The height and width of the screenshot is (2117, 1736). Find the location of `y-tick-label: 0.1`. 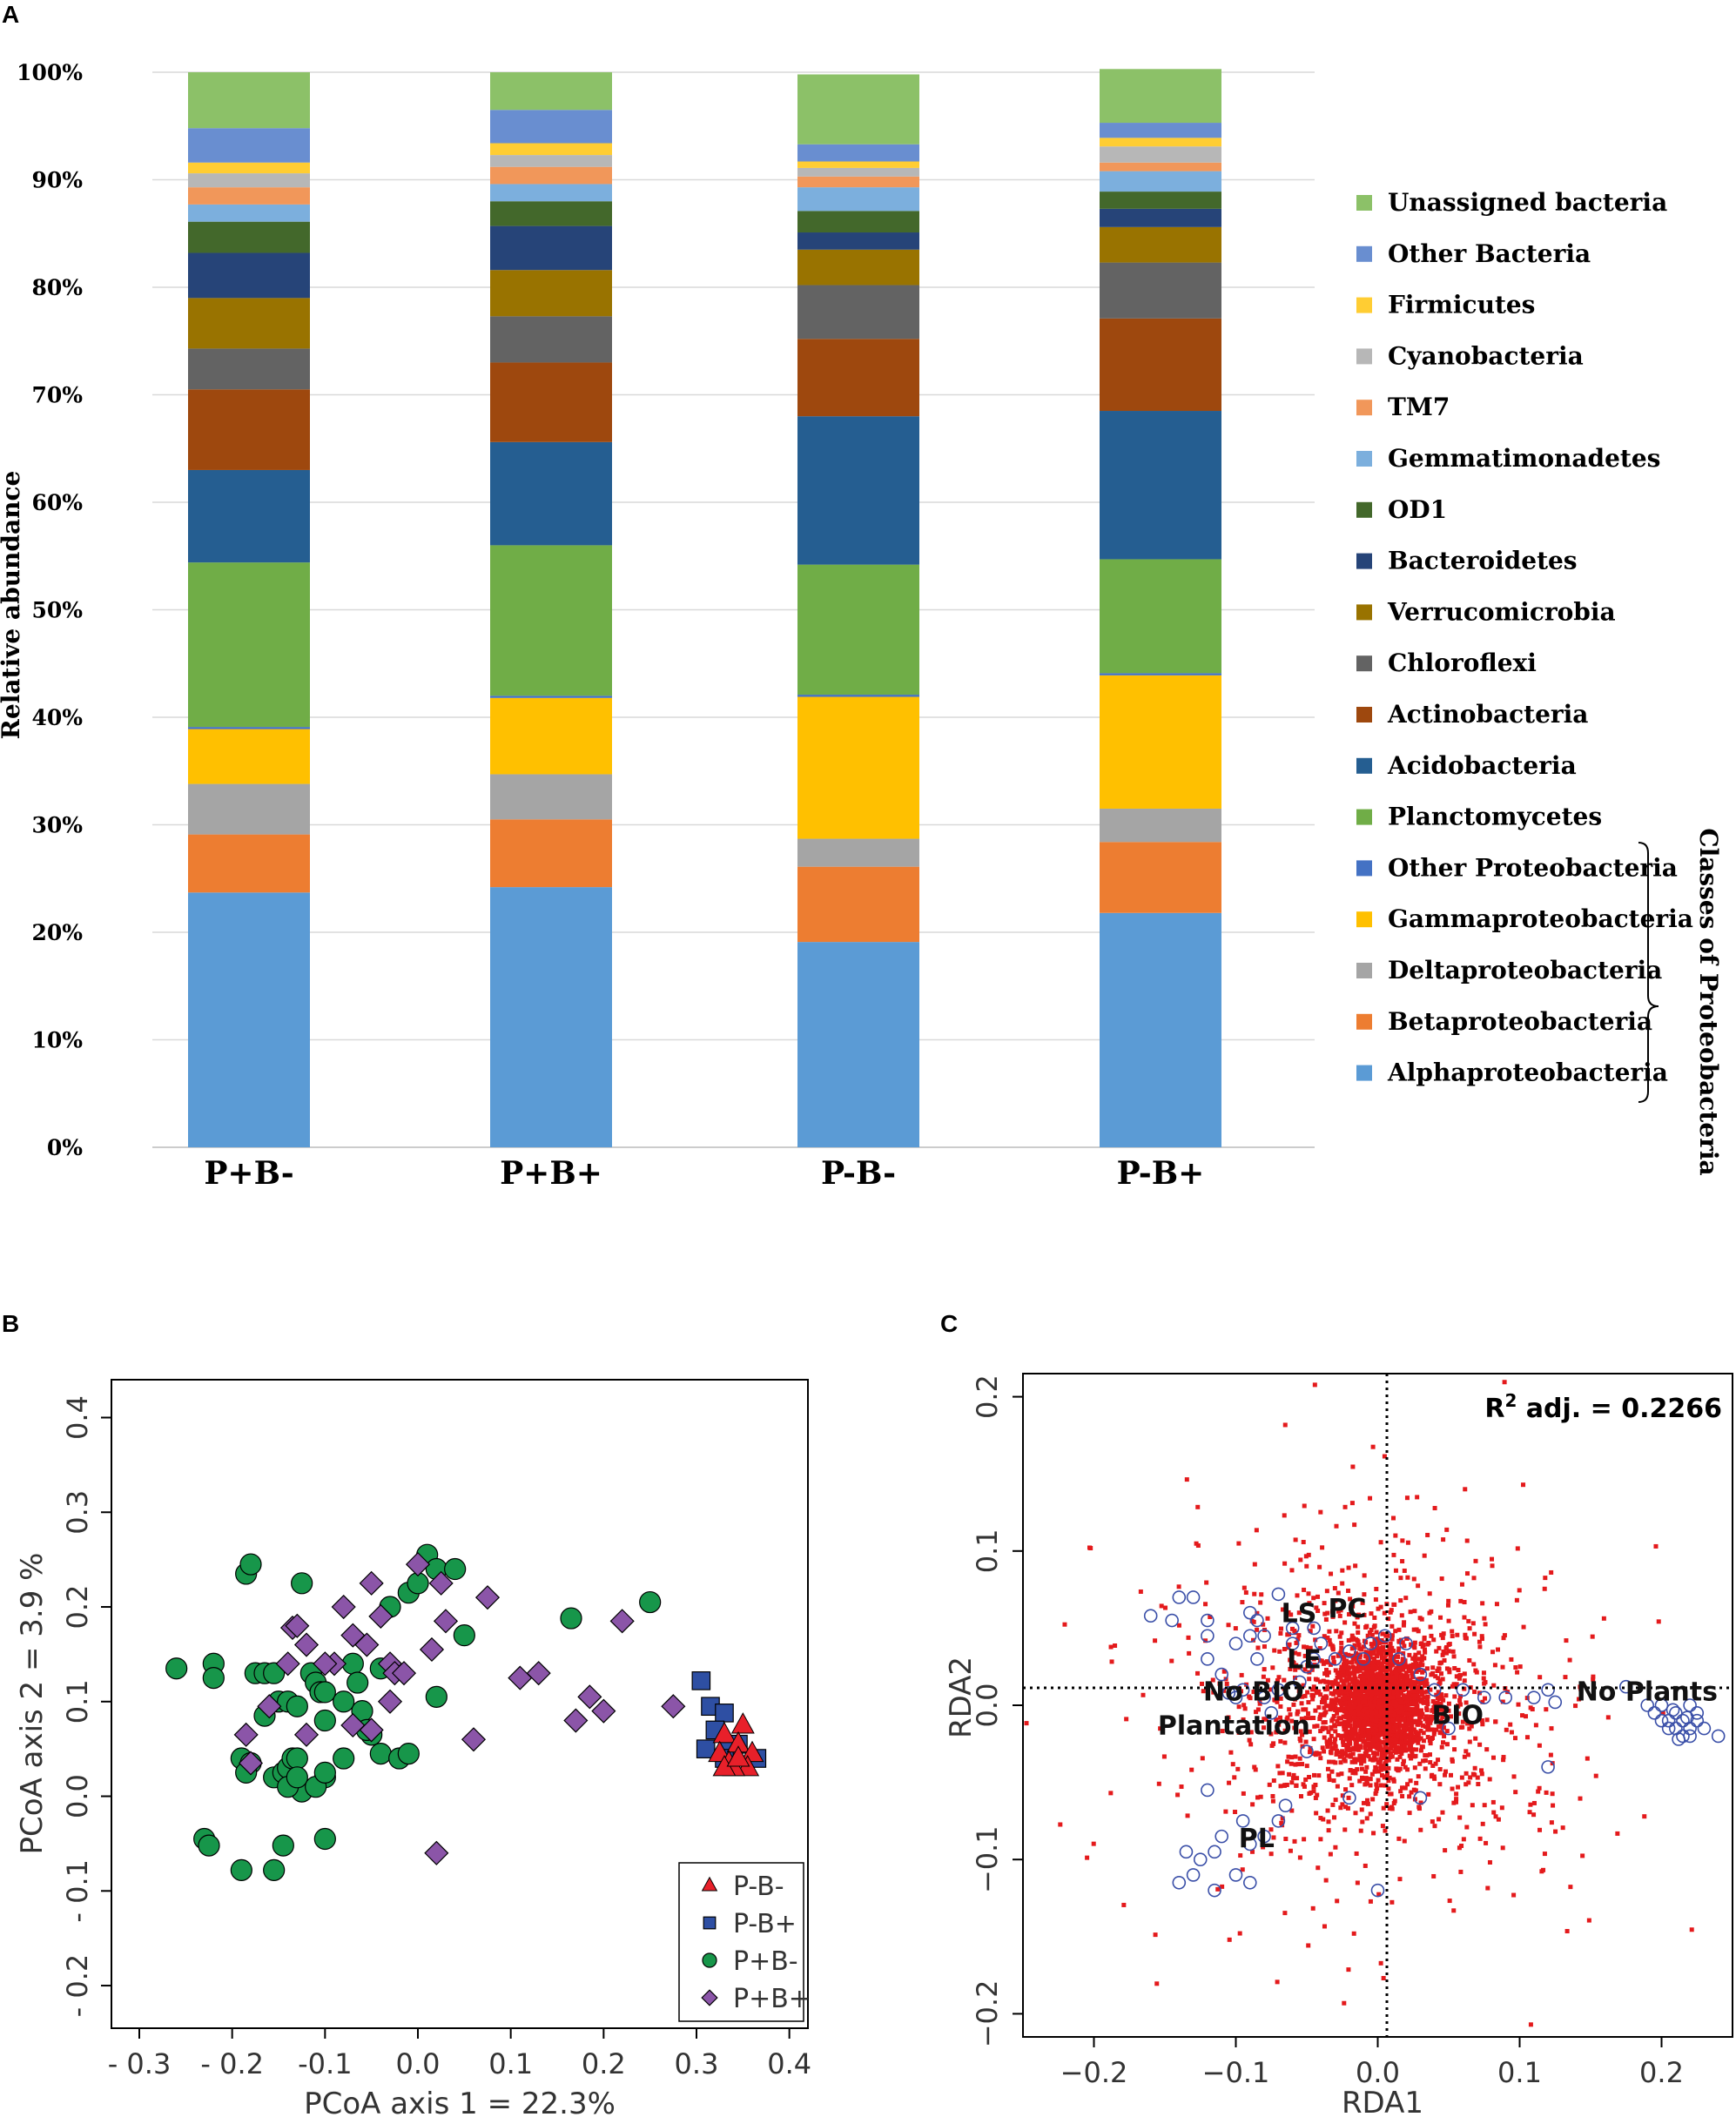

y-tick-label: 0.1 is located at coordinates (987, 1551).